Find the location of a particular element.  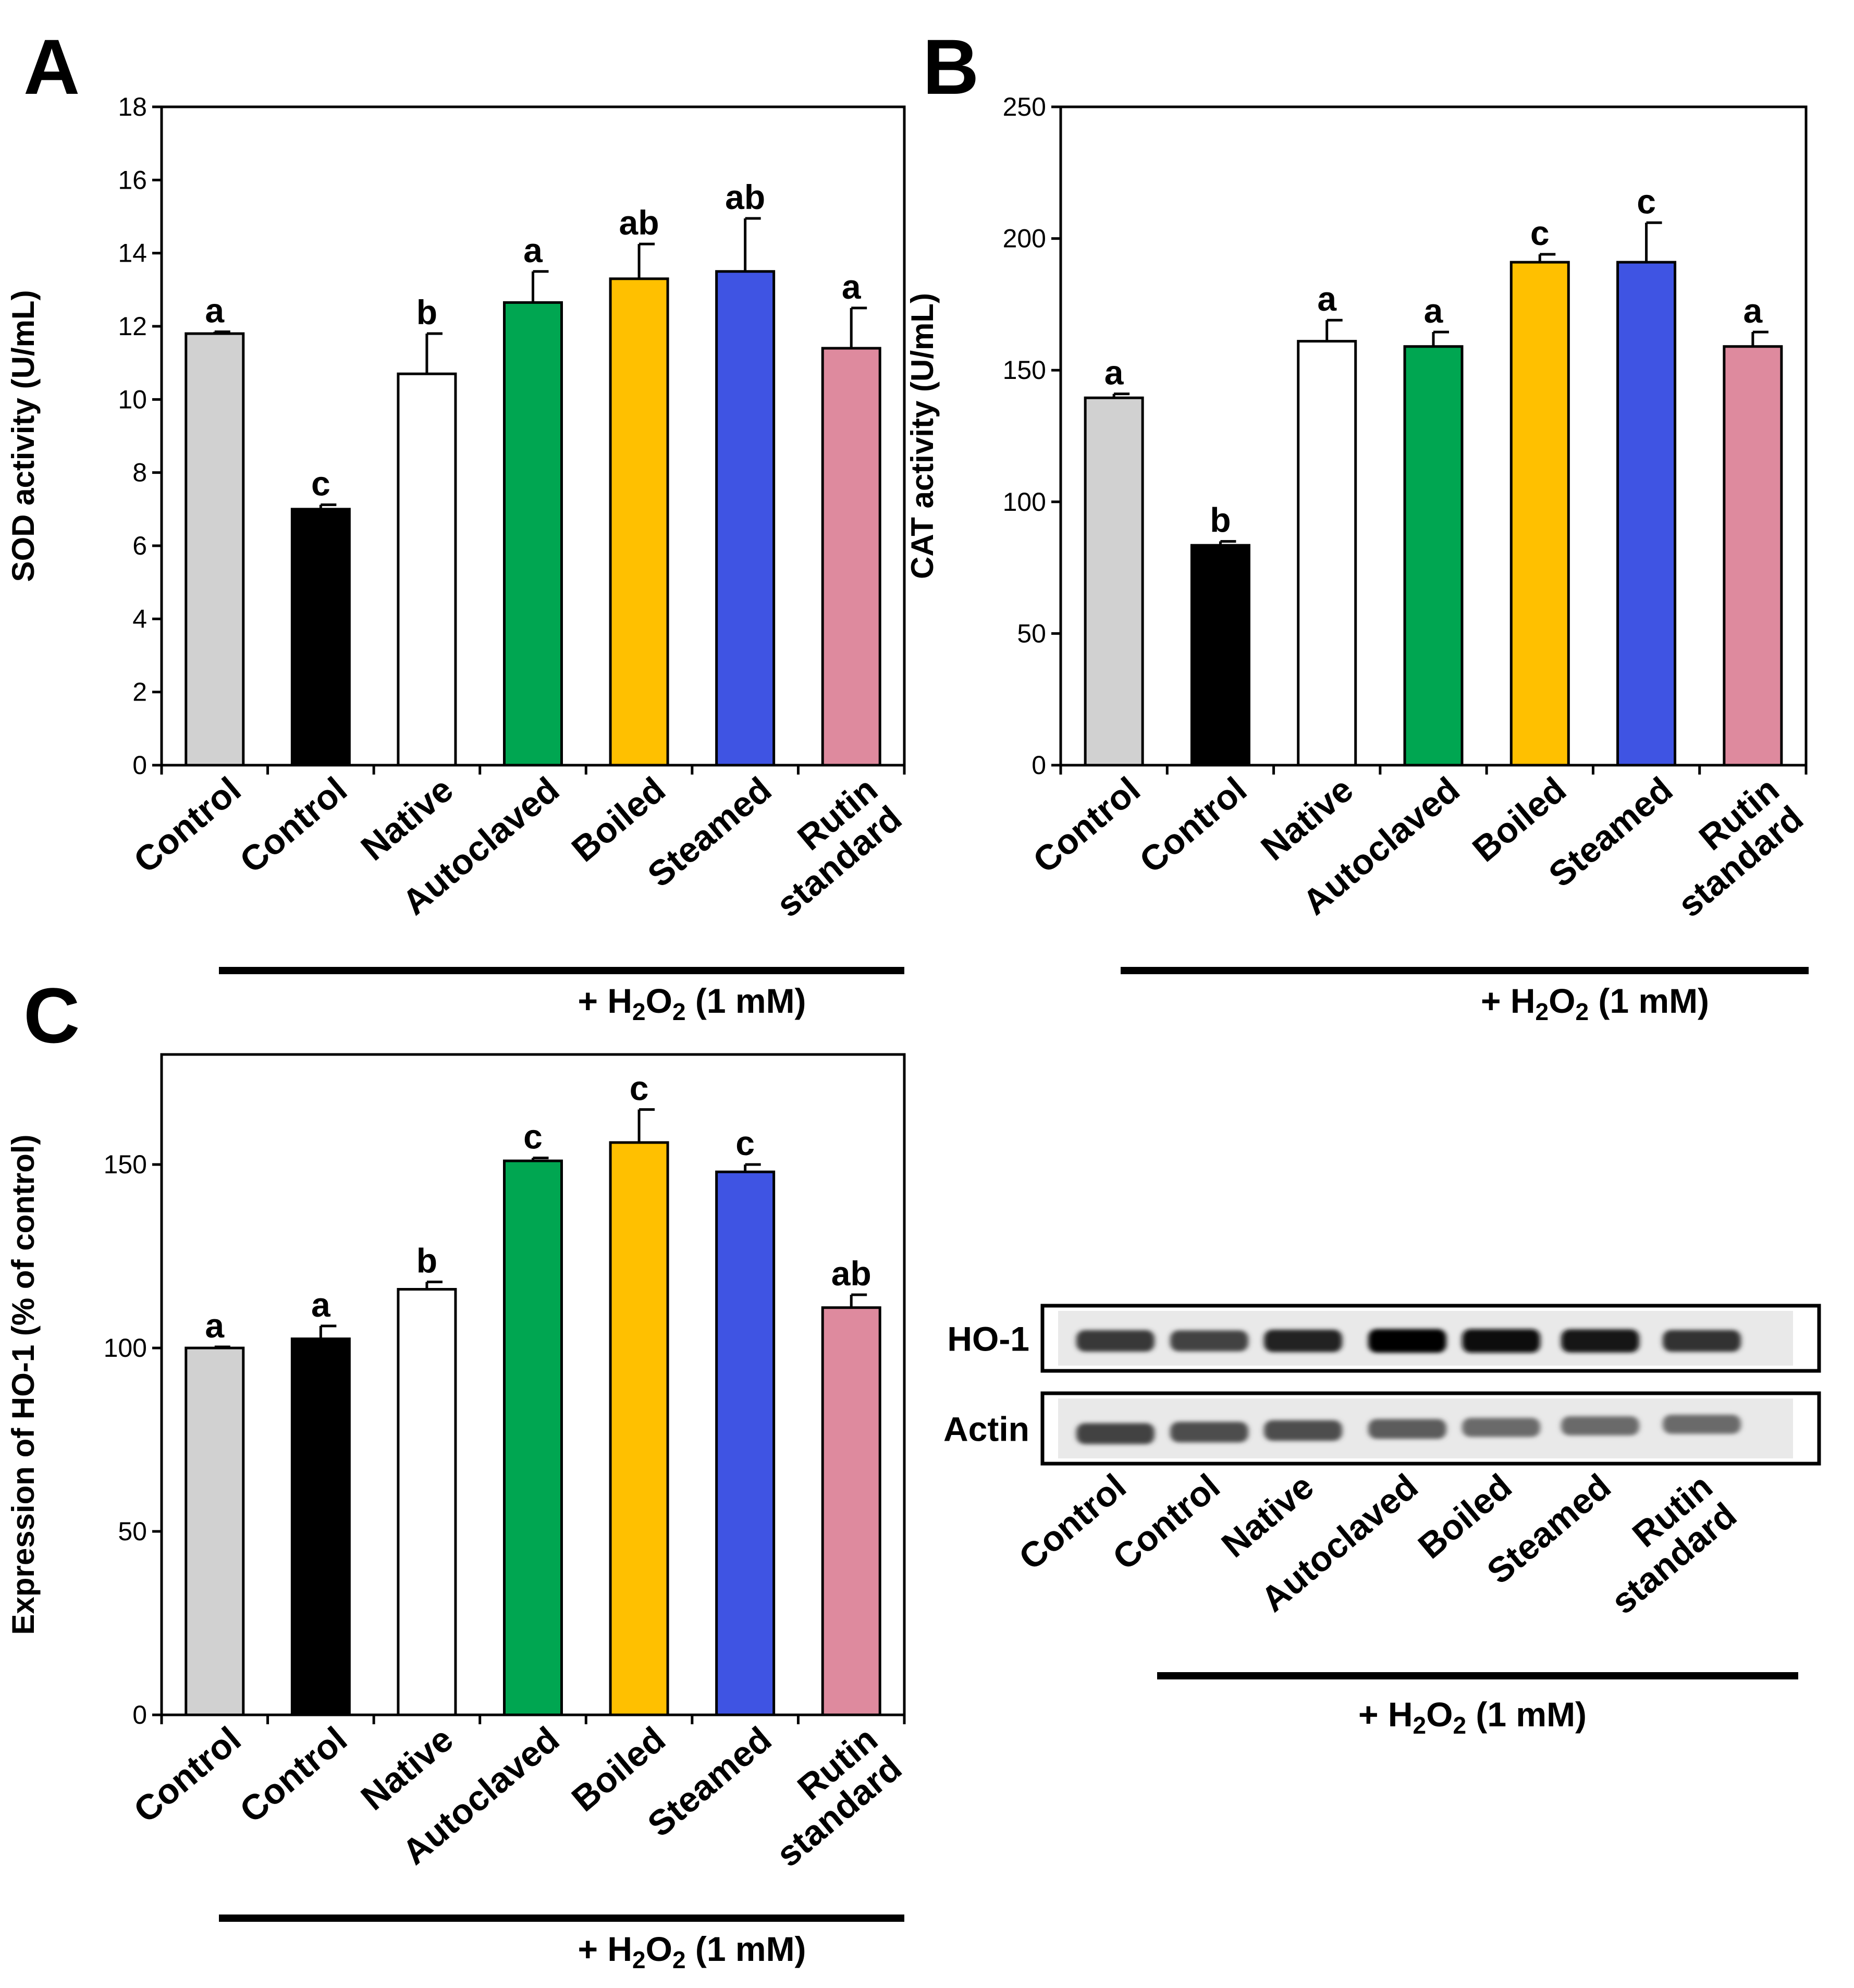

category-label-0: Control is located at coordinates (187, 1775).